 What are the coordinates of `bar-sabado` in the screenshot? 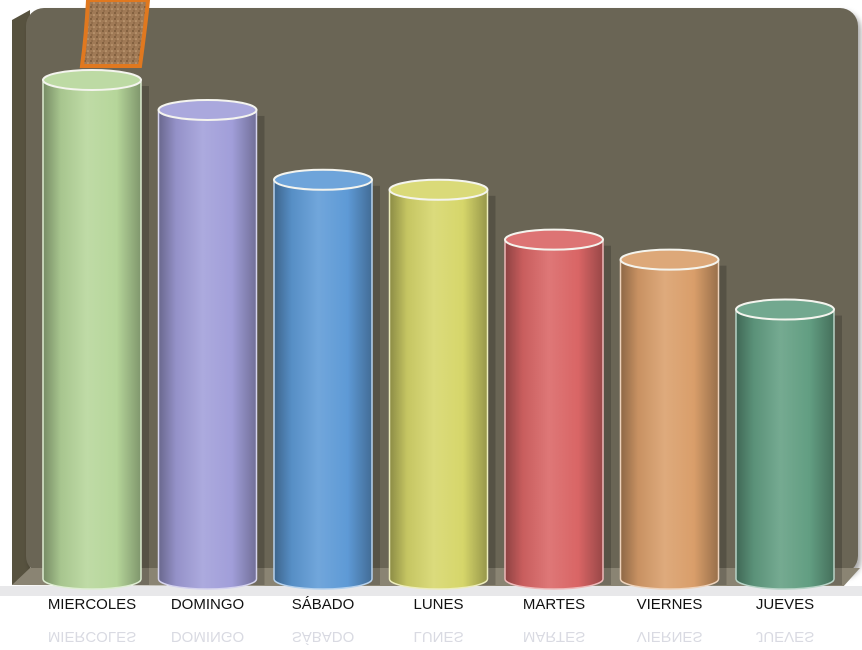 It's located at (326, 379).